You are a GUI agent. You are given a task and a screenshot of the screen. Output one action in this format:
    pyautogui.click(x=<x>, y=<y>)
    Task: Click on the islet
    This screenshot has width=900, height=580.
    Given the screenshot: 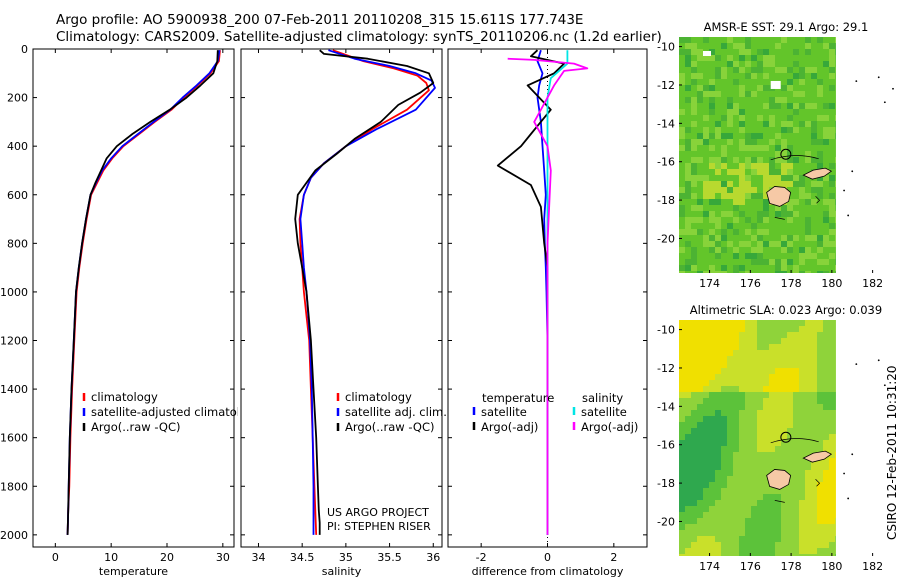 What is the action you would take?
    pyautogui.click(x=893, y=88)
    